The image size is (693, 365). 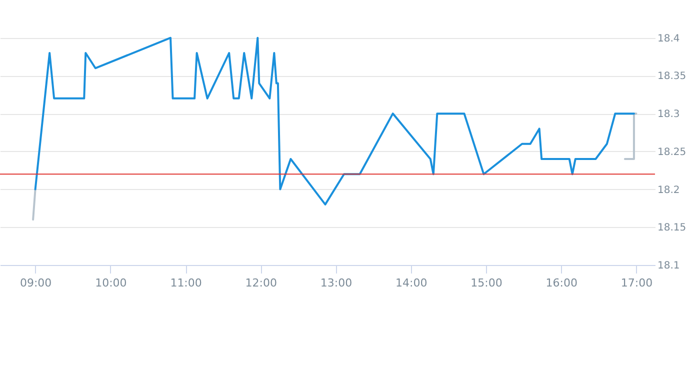 I want to click on y-tick-label: 18.1, so click(x=669, y=266).